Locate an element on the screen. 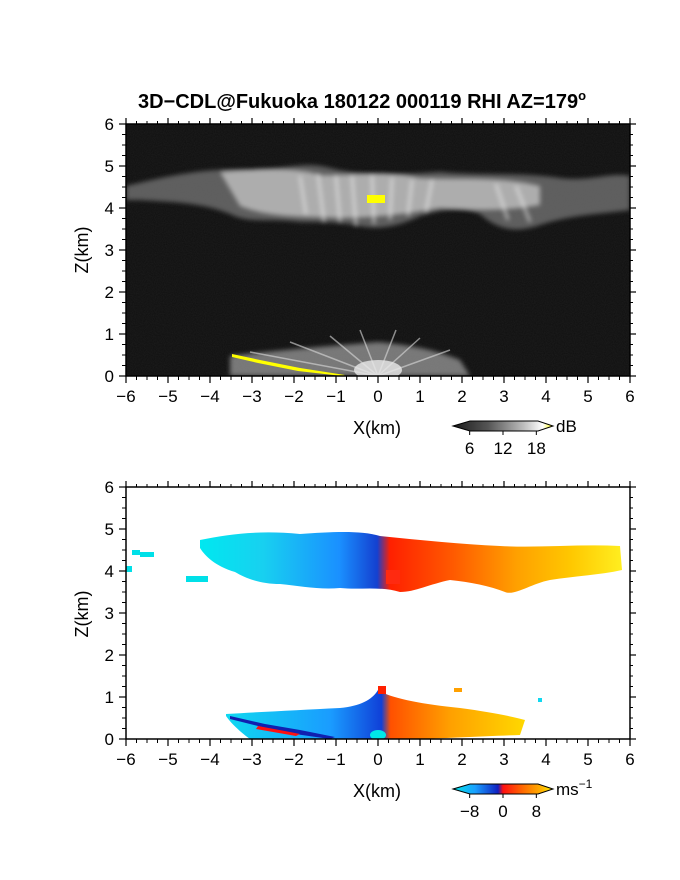 The height and width of the screenshot is (880, 680). velocity-upper-layer is located at coordinates (411, 562).